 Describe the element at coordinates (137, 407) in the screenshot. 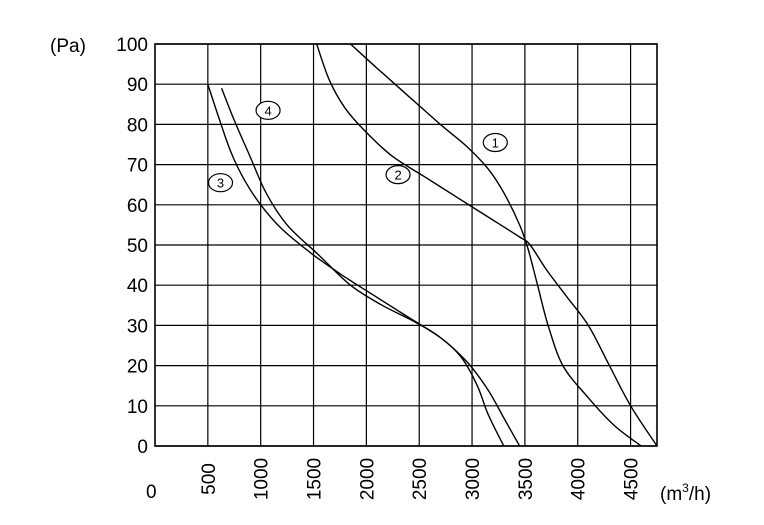

I see `y-tick-label-10: 10` at that location.